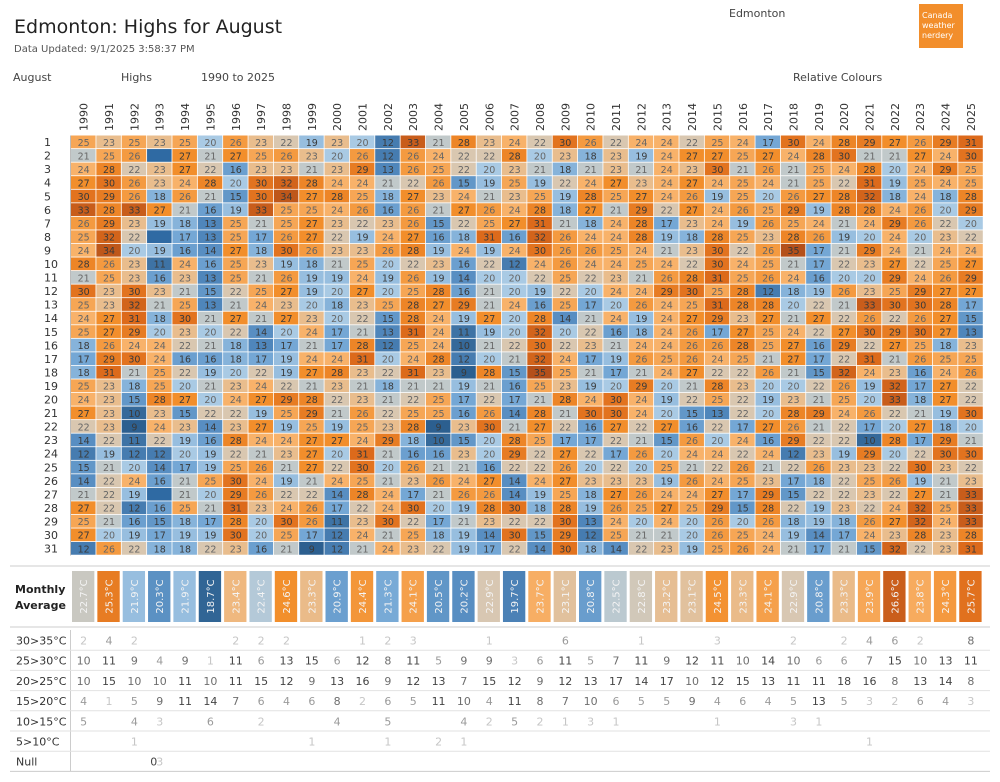 This screenshot has width=1000, height=782. I want to click on cell-value: 12, so click(337, 549).